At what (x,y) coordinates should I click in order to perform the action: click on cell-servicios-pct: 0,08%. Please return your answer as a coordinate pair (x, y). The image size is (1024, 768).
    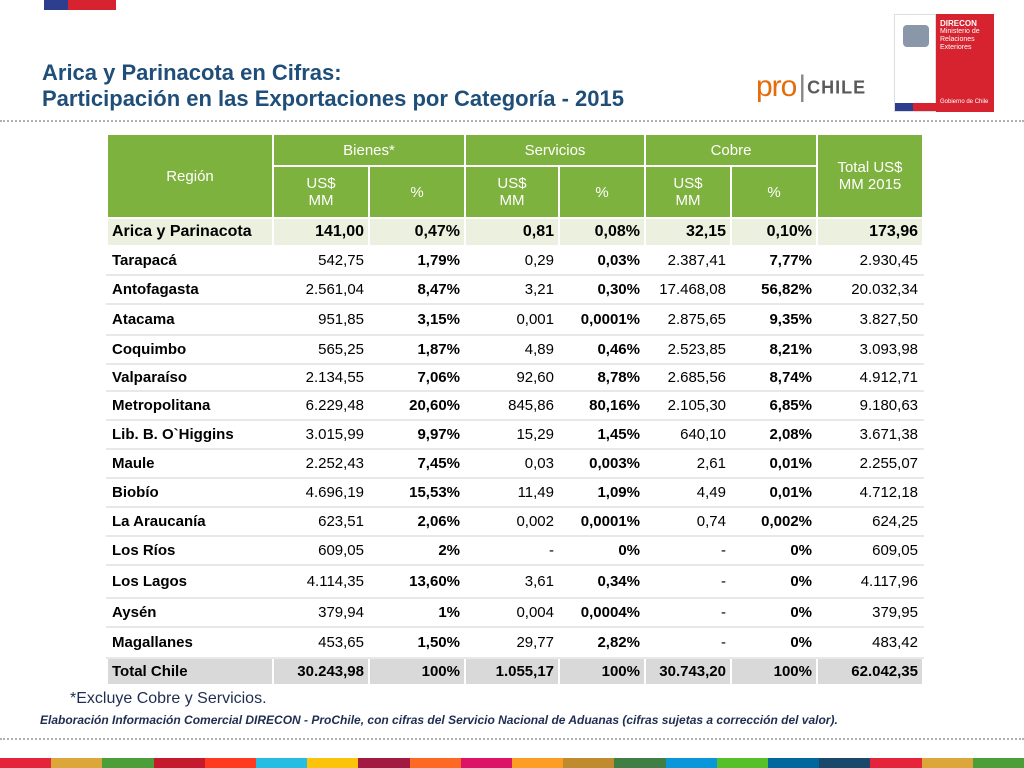
    Looking at the image, I should click on (602, 232).